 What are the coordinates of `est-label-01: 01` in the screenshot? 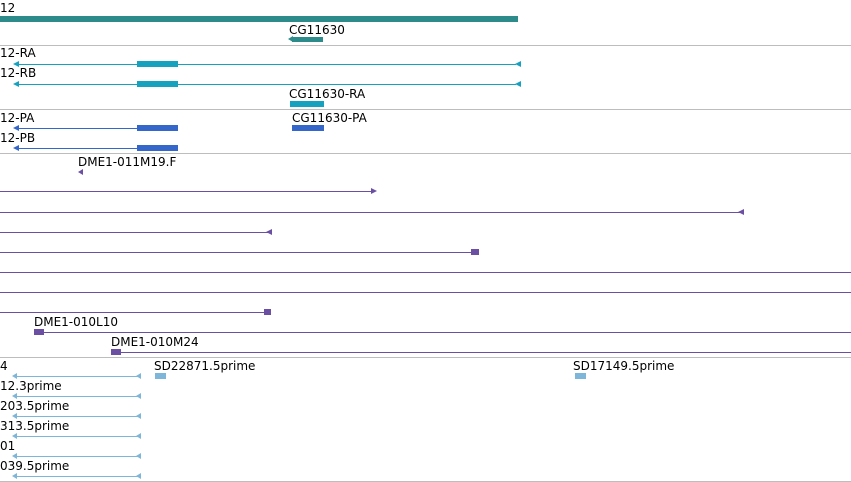 It's located at (8, 446).